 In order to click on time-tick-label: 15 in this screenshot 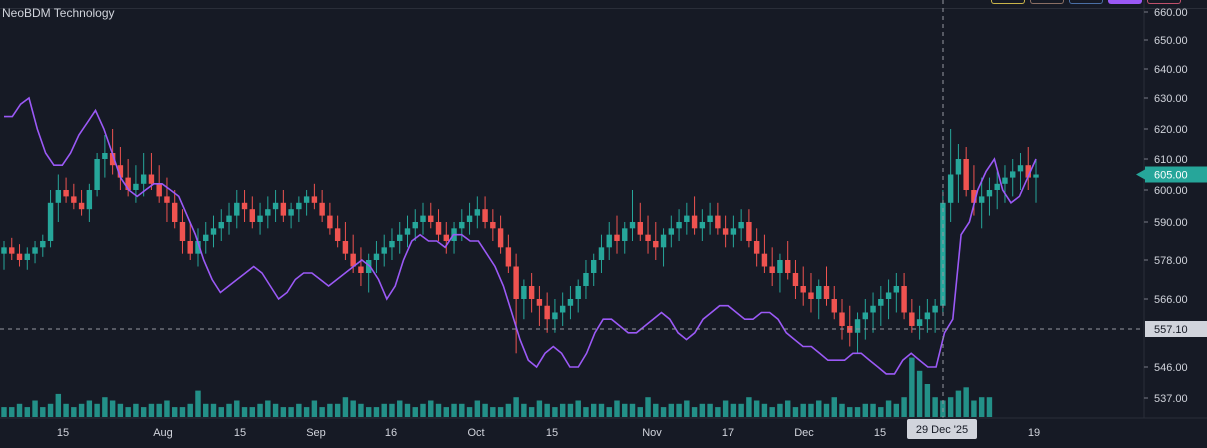, I will do `click(552, 433)`.